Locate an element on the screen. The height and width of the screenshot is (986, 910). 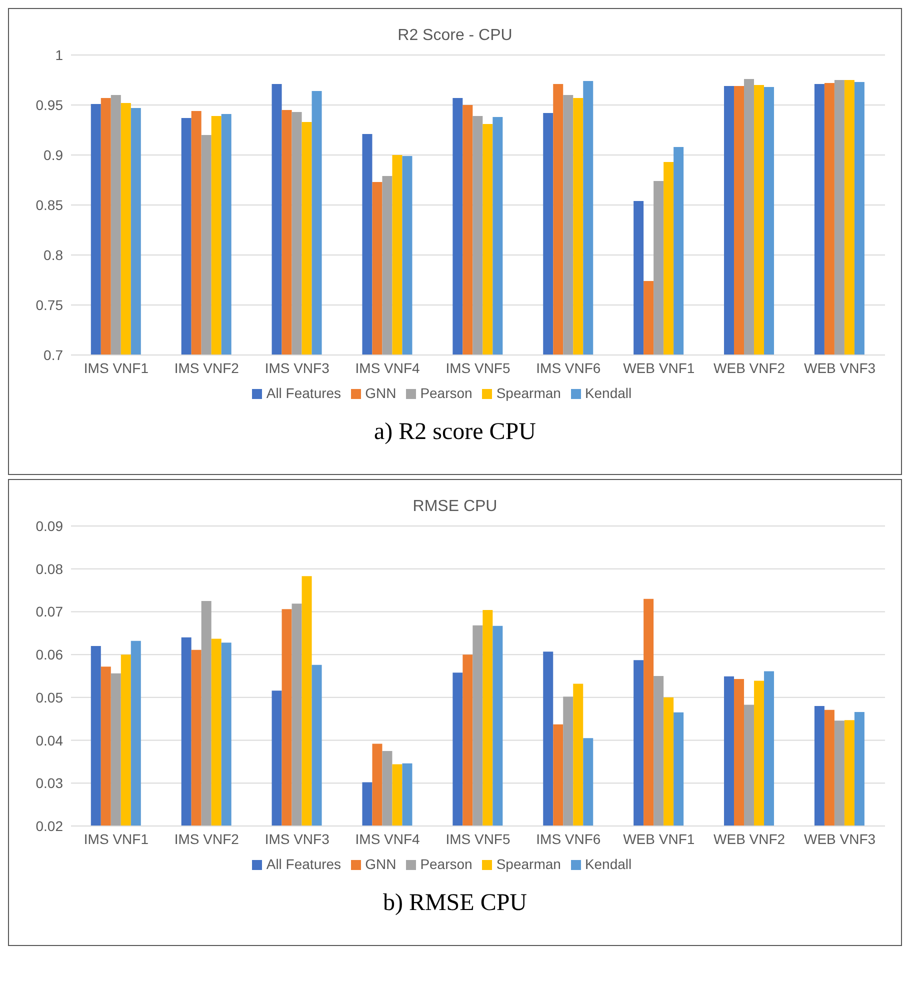
y-tick-label: 0.85 is located at coordinates (50, 204).